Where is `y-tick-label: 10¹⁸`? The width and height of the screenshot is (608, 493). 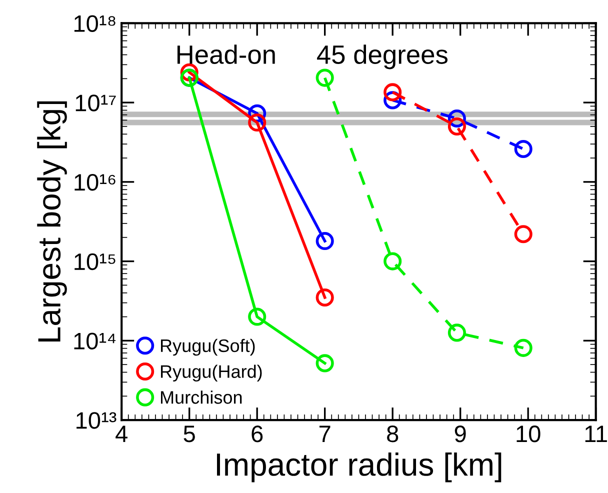 y-tick-label: 10¹⁸ is located at coordinates (95, 23).